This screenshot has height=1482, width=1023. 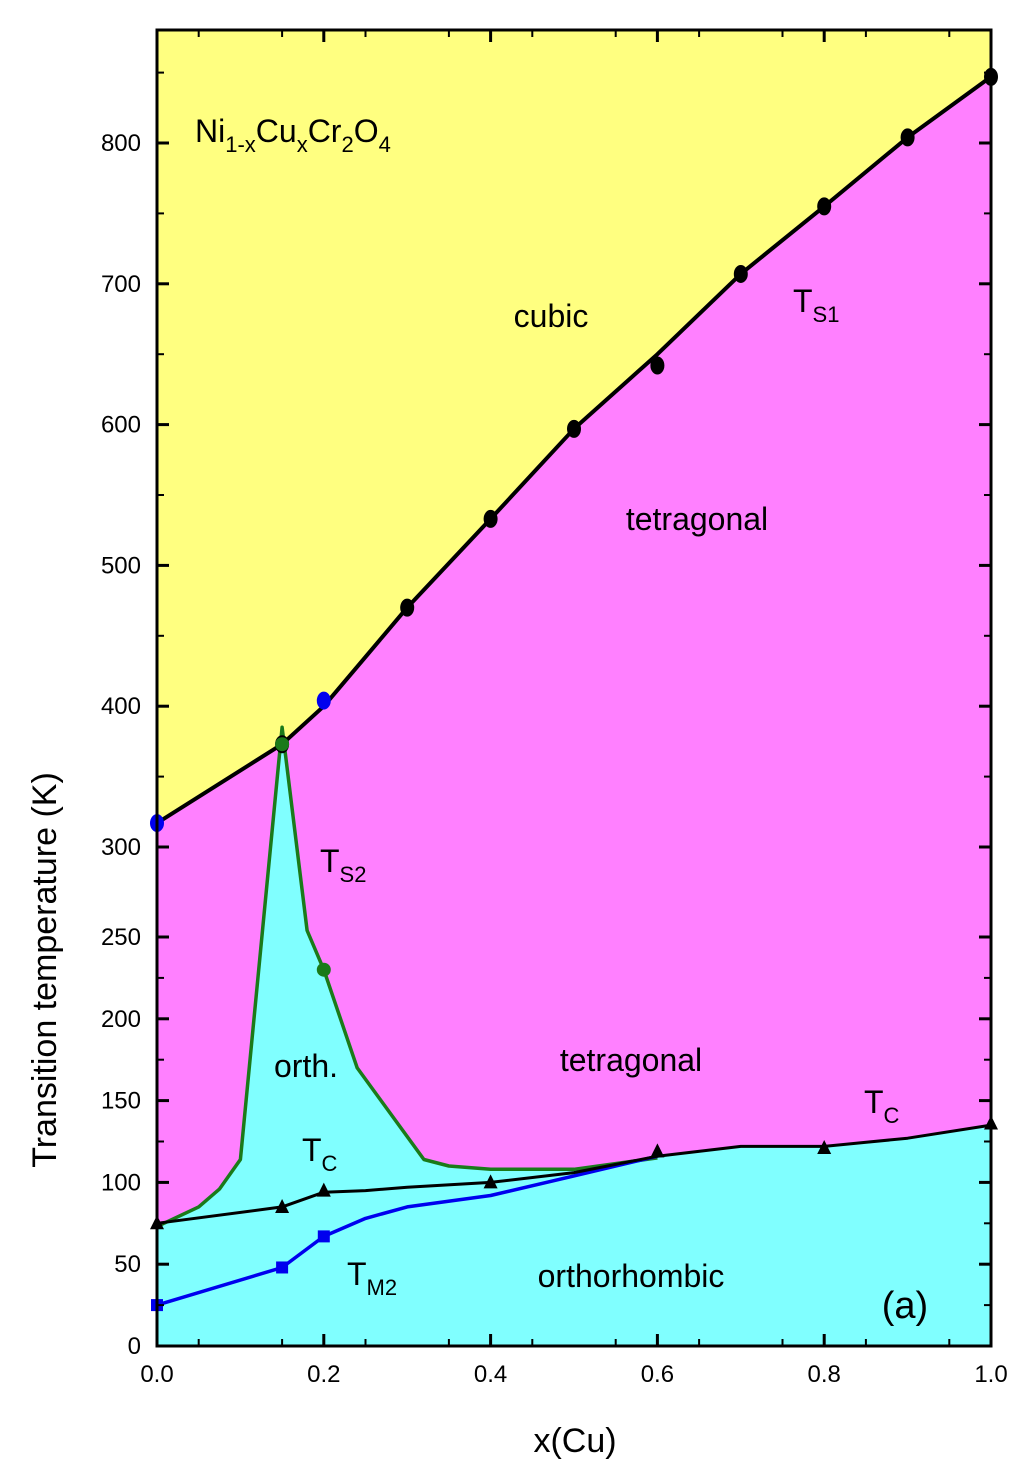 What do you see at coordinates (45, 970) in the screenshot?
I see `y-axis-title: Transition temperature (K)` at bounding box center [45, 970].